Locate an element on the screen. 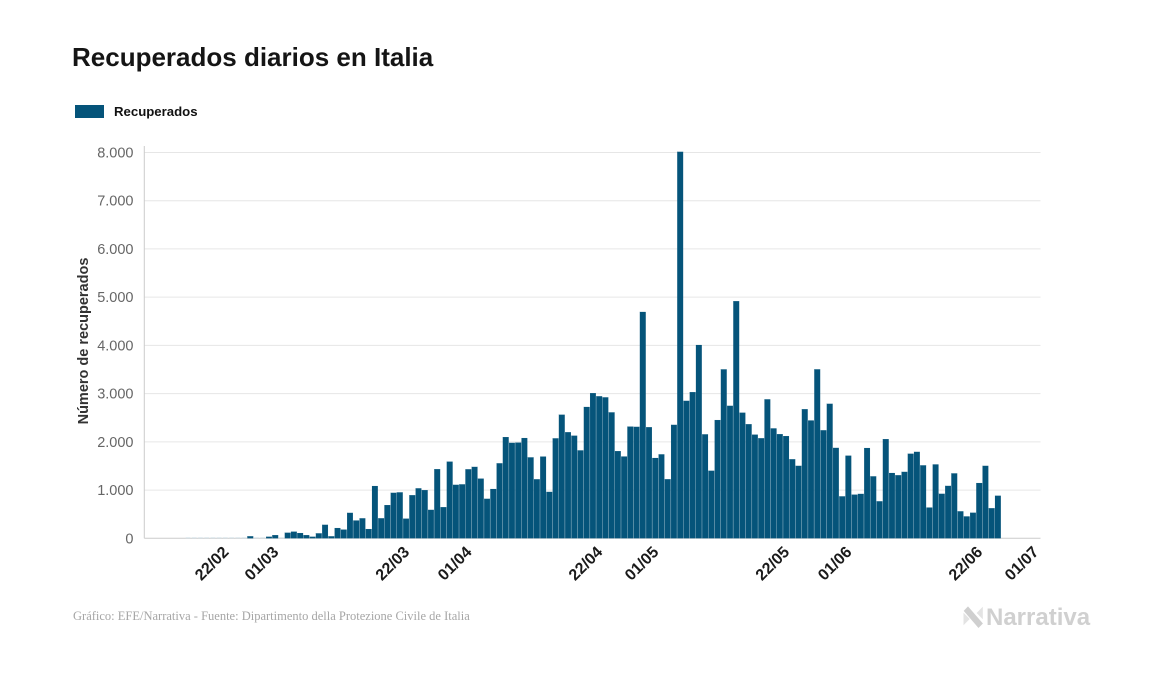 The height and width of the screenshot is (674, 1157). svg-text: 0 is located at coordinates (129, 539).